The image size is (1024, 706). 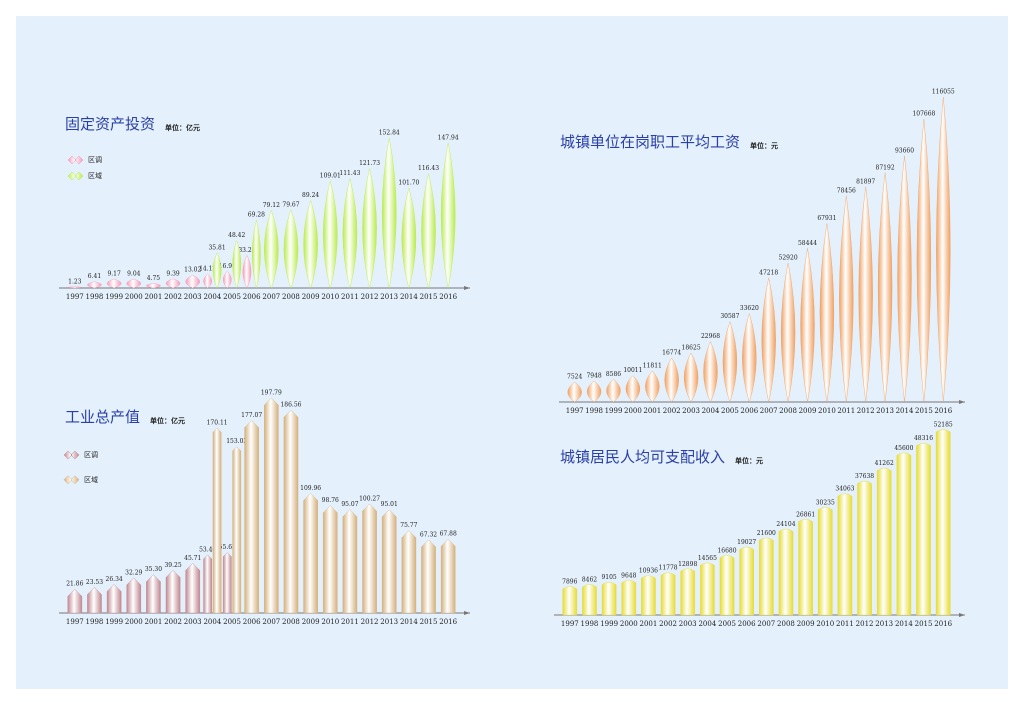 I want to click on value-label: 32.29, so click(x=133, y=572).